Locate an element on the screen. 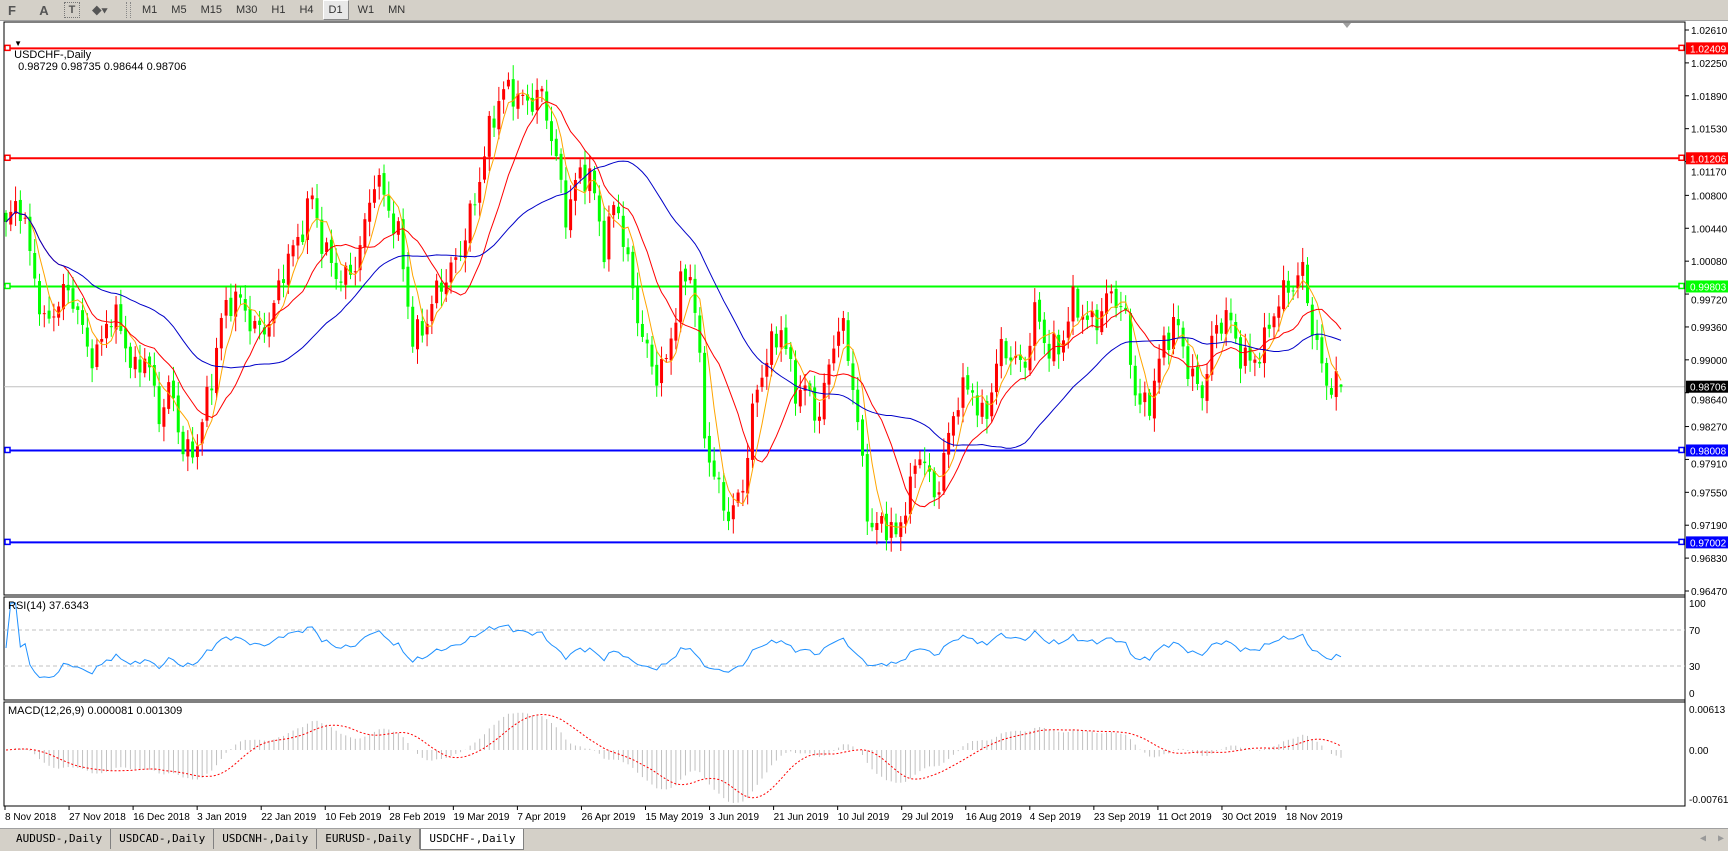 Image resolution: width=1728 pixels, height=851 pixels. ohlc-values: 0.98729 0.98735 0.98644 0.98706 is located at coordinates (102, 67).